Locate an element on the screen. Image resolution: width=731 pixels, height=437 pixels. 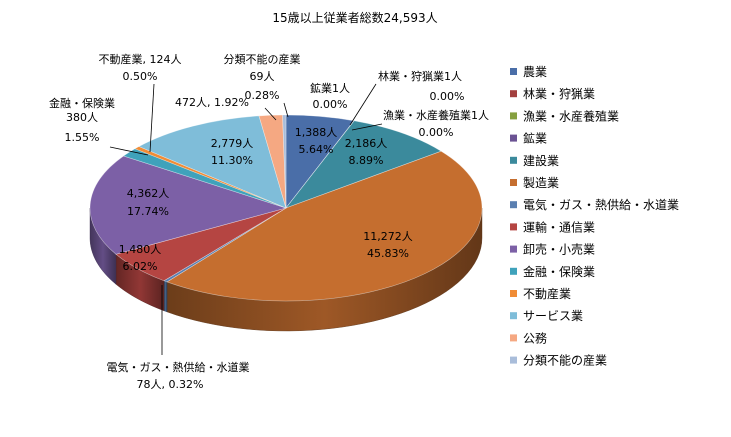
label-ringyo-count: 林業・狩猟業1人 is located at coordinates (420, 76).